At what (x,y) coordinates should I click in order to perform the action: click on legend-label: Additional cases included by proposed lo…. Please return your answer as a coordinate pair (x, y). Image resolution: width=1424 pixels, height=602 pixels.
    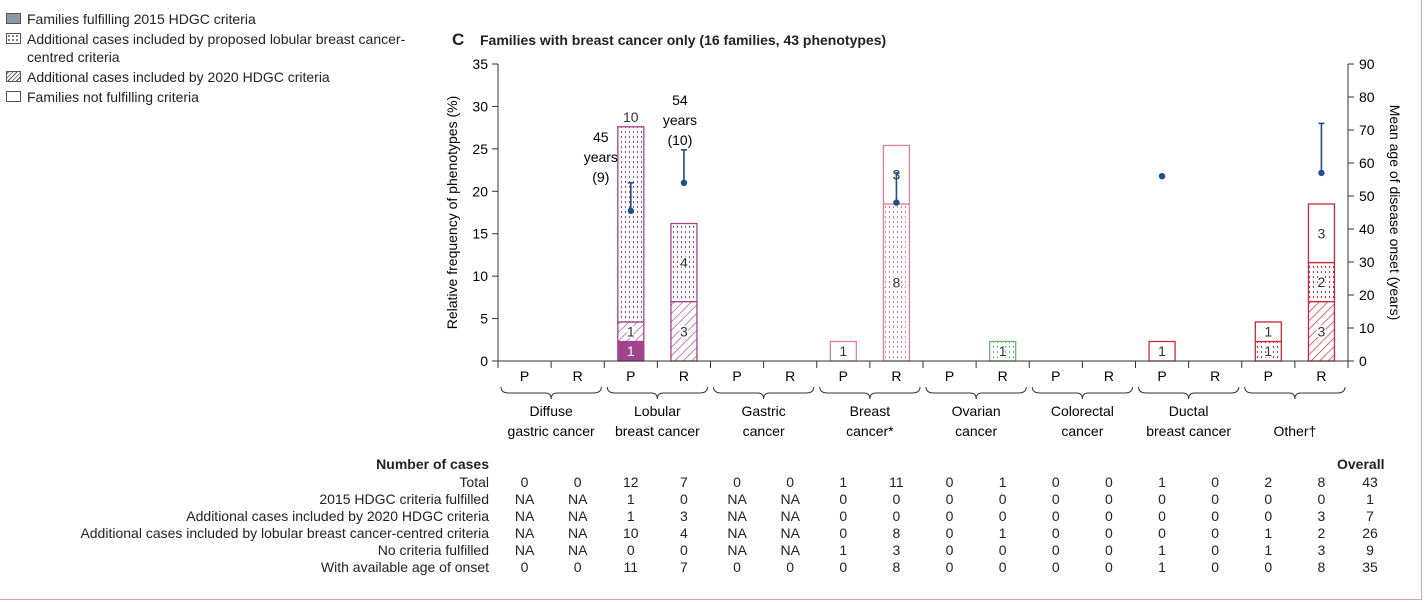
    Looking at the image, I should click on (216, 48).